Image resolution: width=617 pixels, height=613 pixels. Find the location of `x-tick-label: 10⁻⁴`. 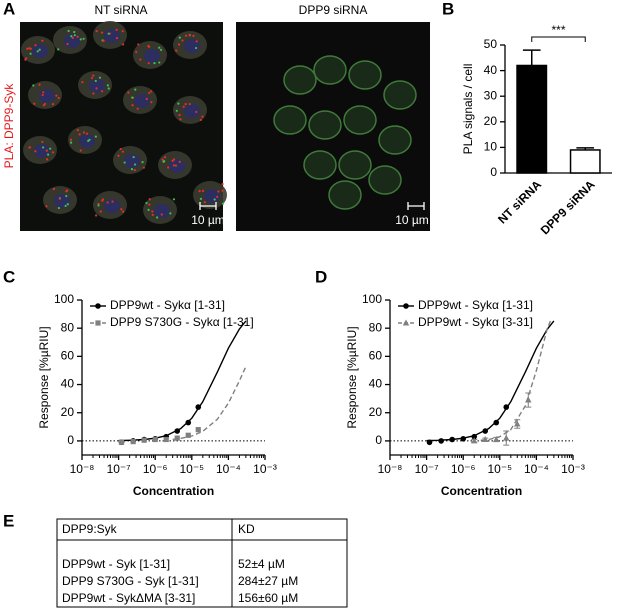

x-tick-label: 10⁻⁴ is located at coordinates (228, 469).